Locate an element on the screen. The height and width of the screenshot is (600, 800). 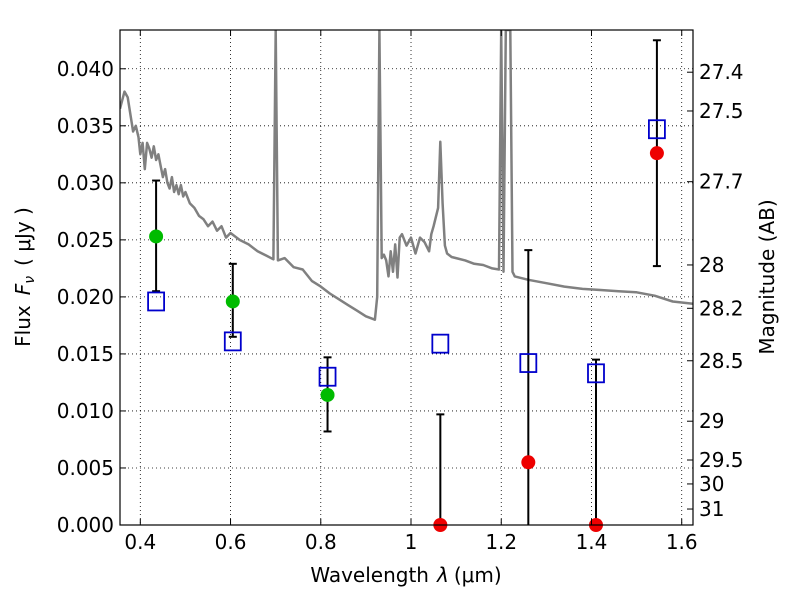
right-tick-label: 28.5 is located at coordinates (721, 361).